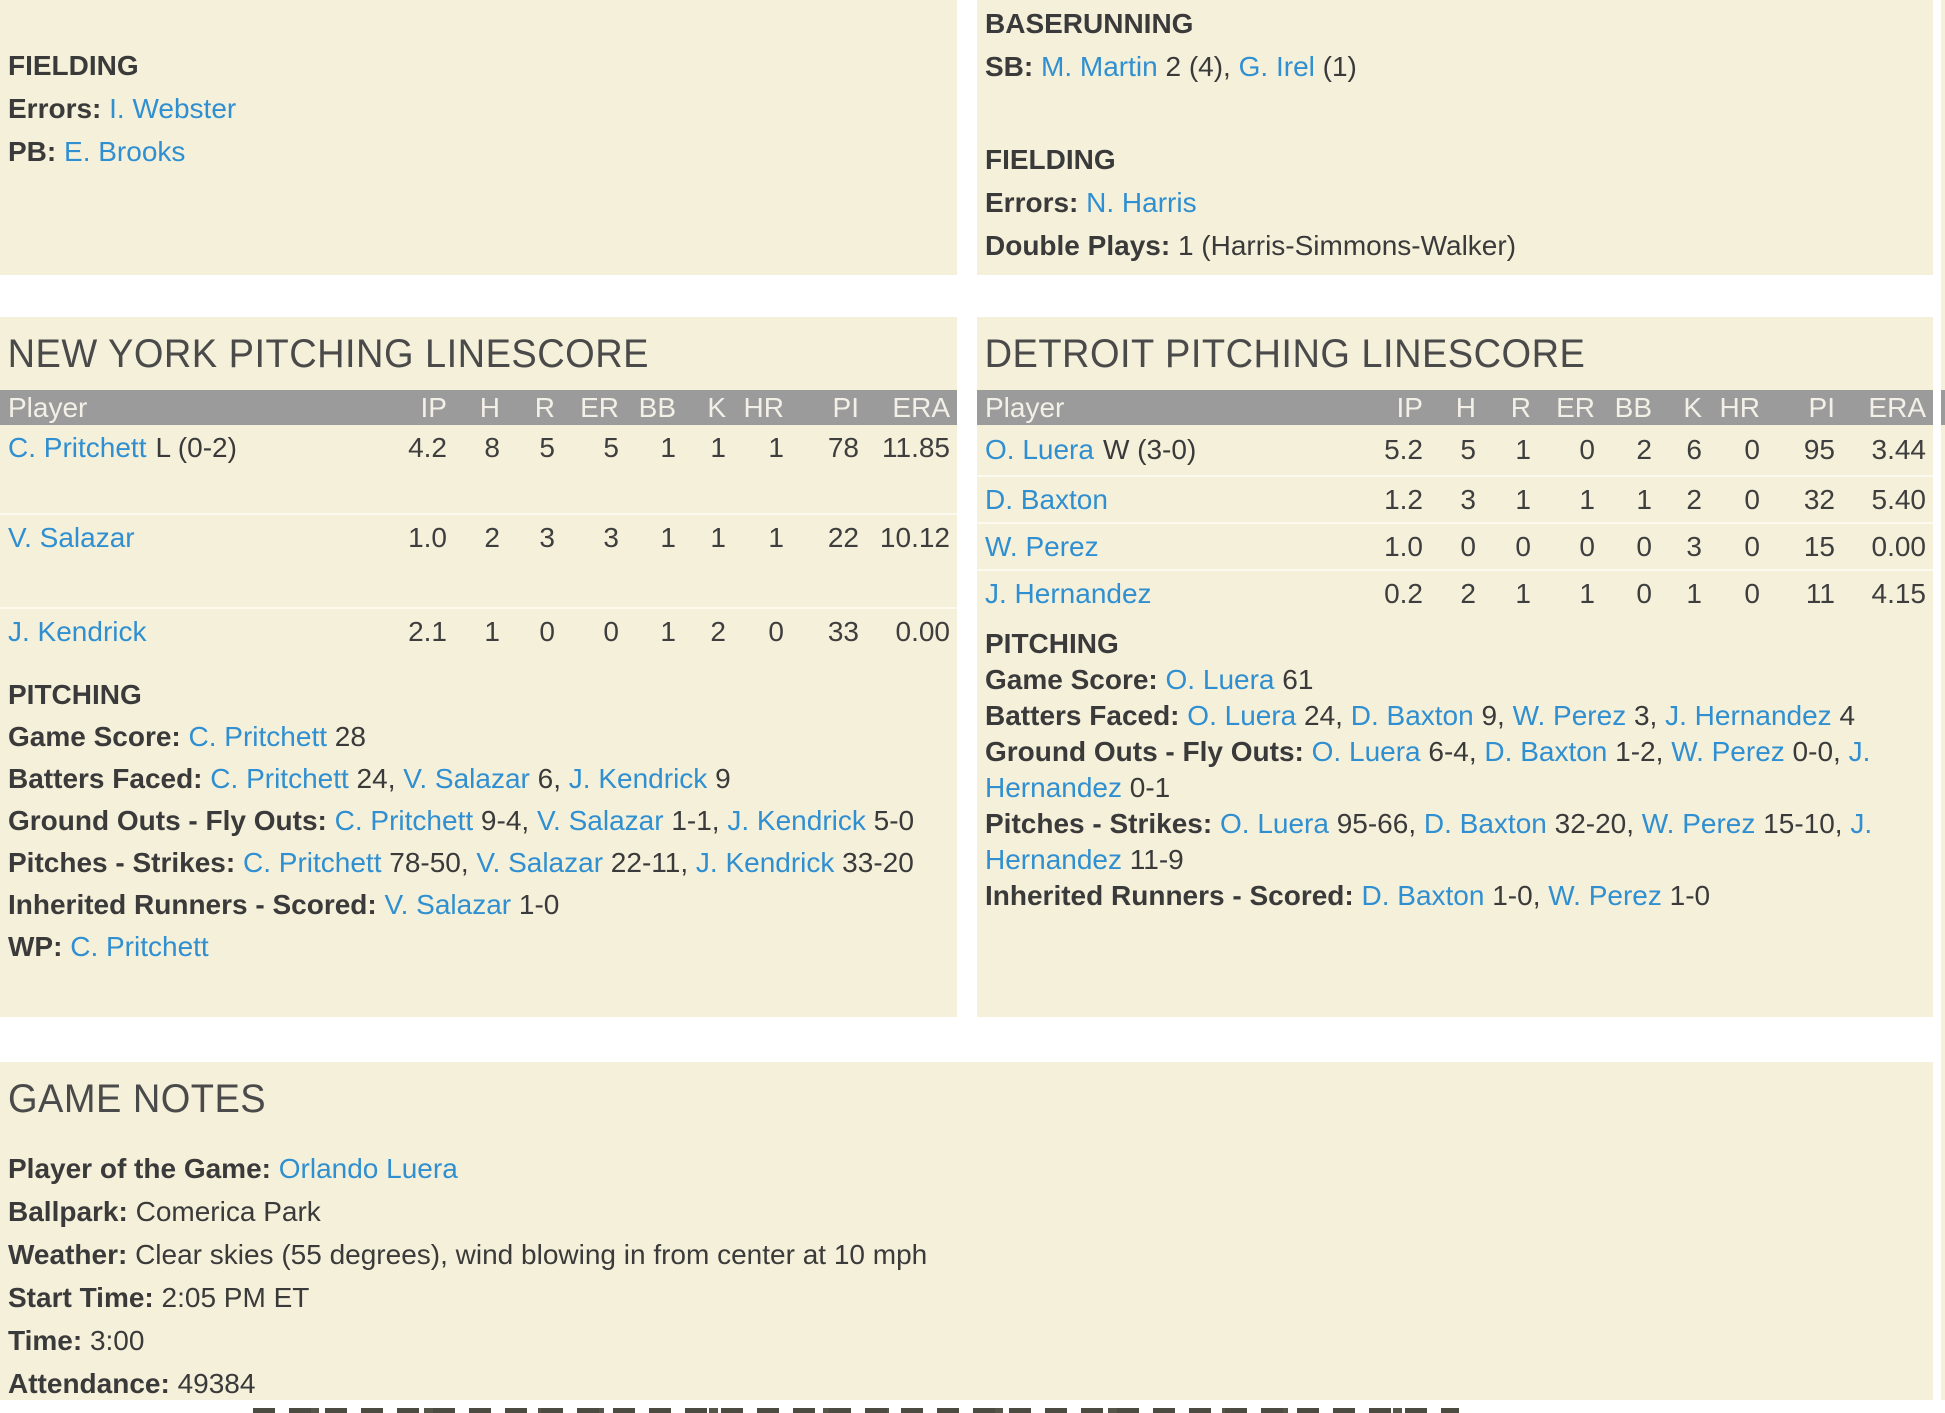  I want to click on player-link: W. Perez, so click(1042, 546).